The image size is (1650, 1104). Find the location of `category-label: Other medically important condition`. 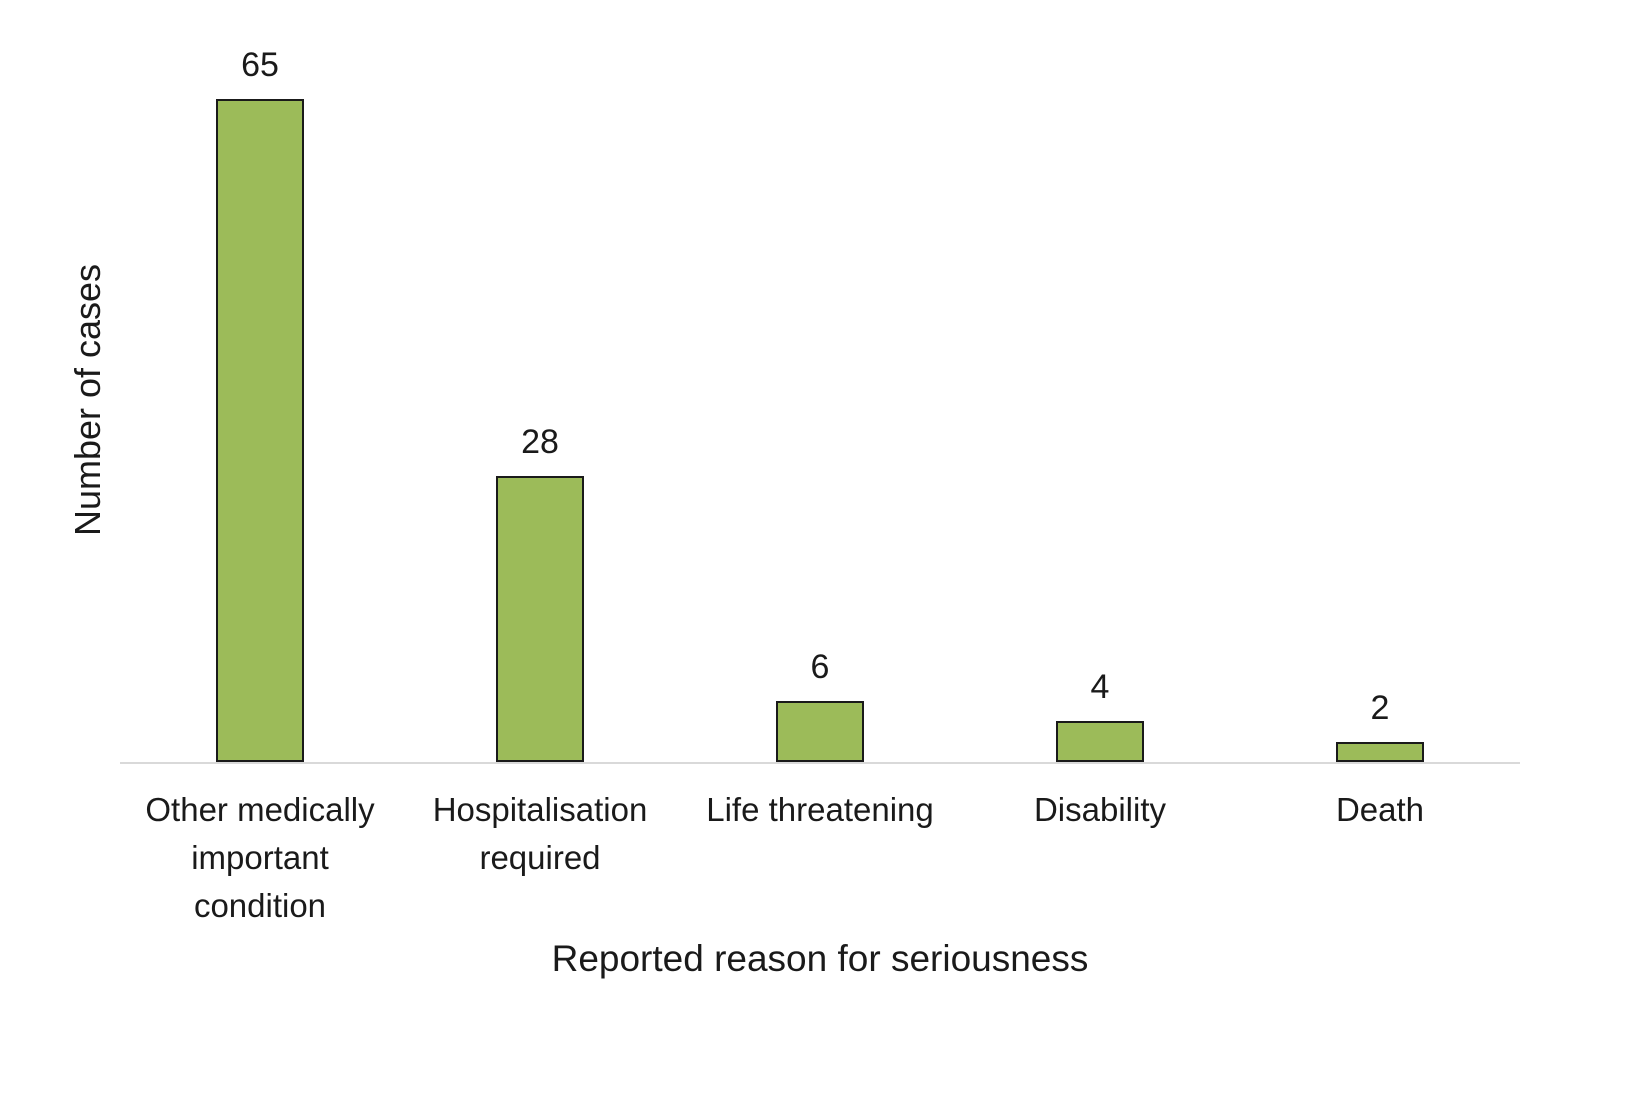

category-label: Other medically important condition is located at coordinates (260, 858).